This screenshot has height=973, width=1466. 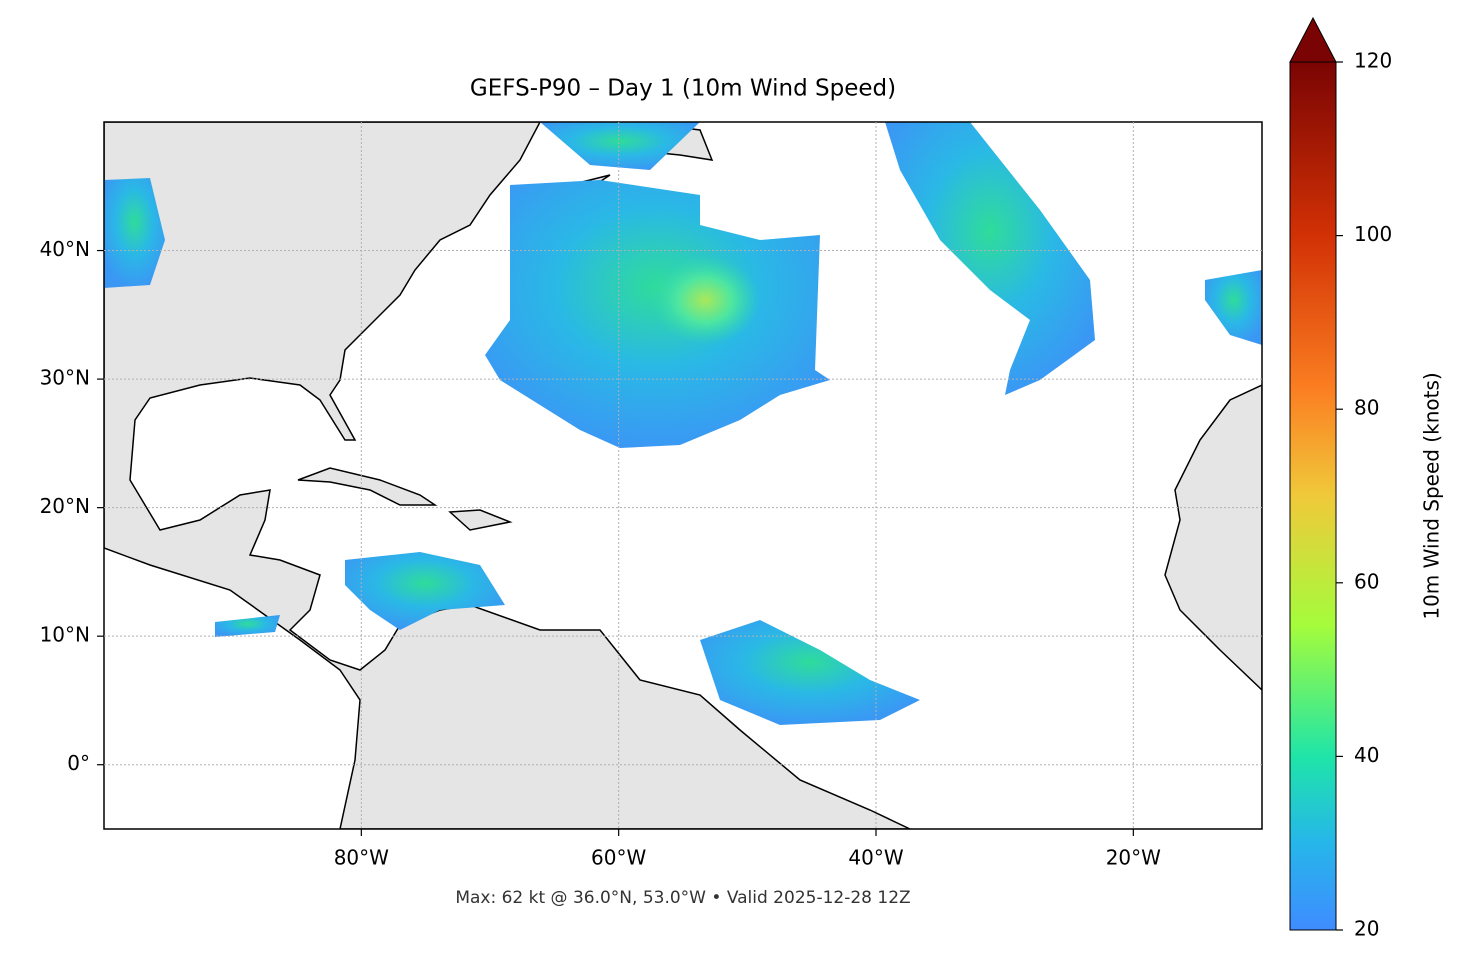 I want to click on x-tick-label: 40°W, so click(x=875, y=858).